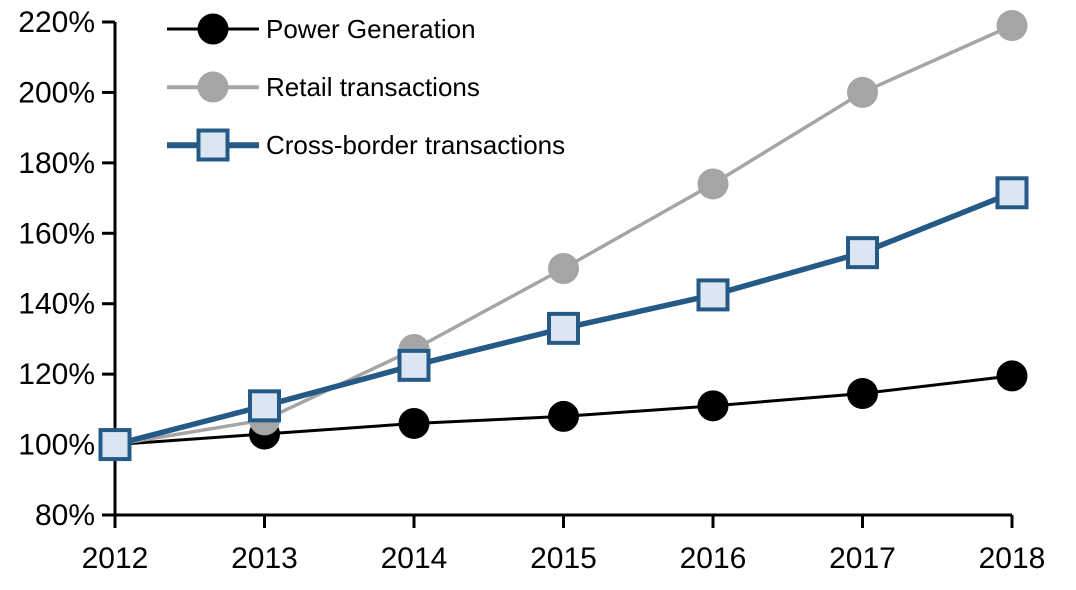  I want to click on legend-label-retail-transactions: Retail transactions, so click(373, 86).